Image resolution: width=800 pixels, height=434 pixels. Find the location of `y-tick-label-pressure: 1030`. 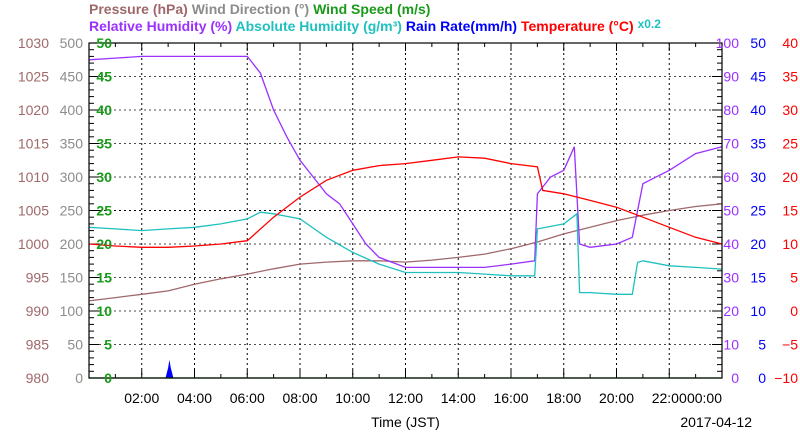

y-tick-label-pressure: 1030 is located at coordinates (33, 43).